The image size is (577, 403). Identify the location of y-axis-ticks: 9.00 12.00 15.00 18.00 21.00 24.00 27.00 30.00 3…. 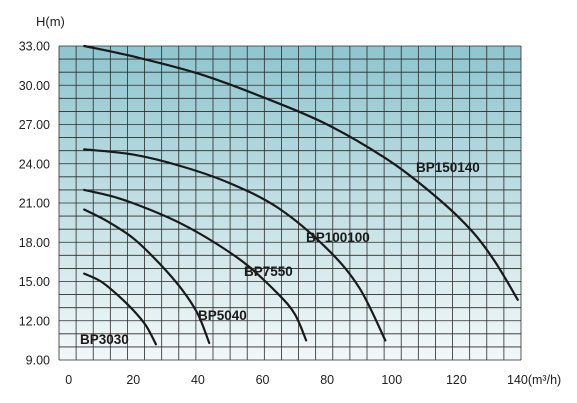
(34, 204).